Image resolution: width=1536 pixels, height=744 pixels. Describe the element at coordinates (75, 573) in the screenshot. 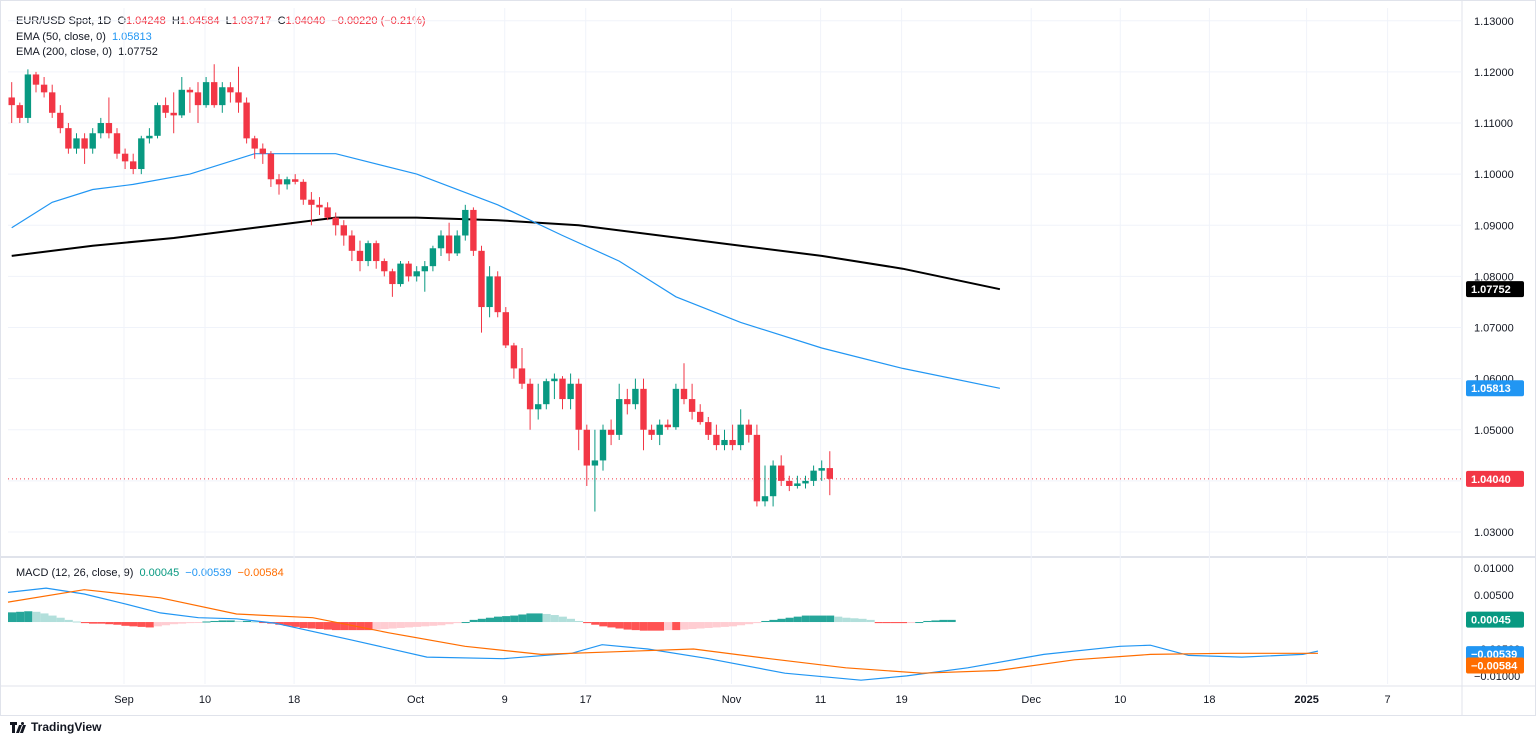

I see `macd-legend-label: MACD (12, 26, close, 9)` at that location.